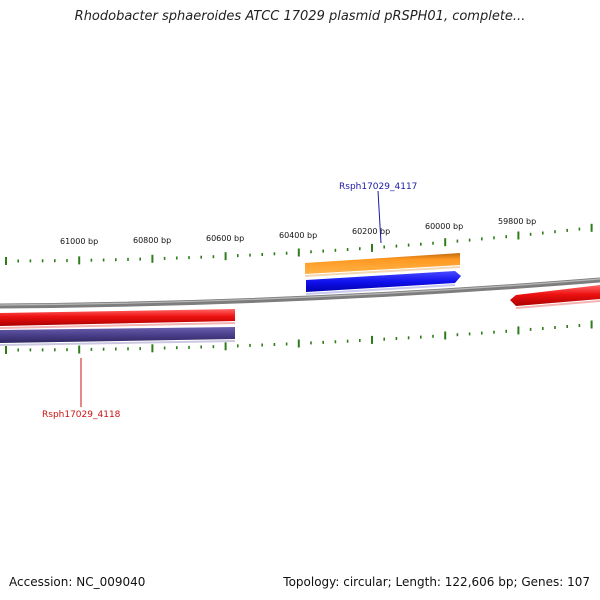 The image size is (600, 600). Describe the element at coordinates (555, 295) in the screenshot. I see `gene-red-right` at that location.